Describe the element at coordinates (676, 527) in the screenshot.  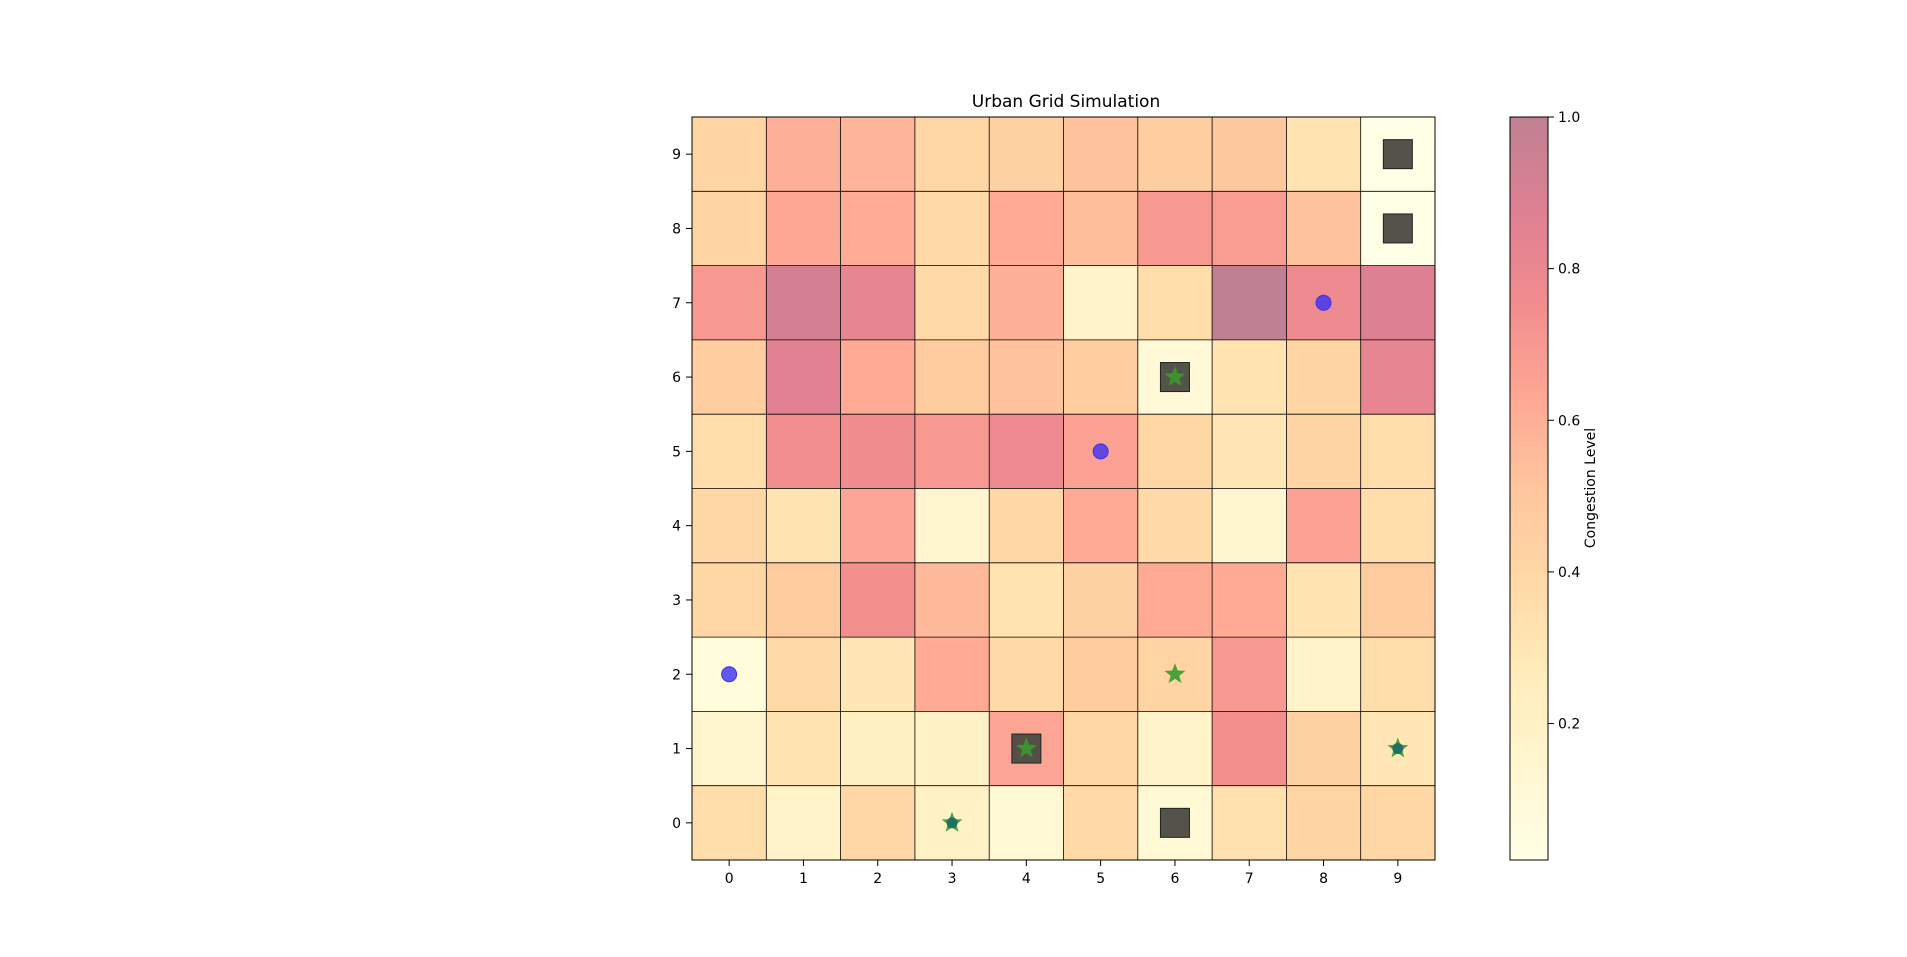
I see `y-tick-label: 4` at that location.